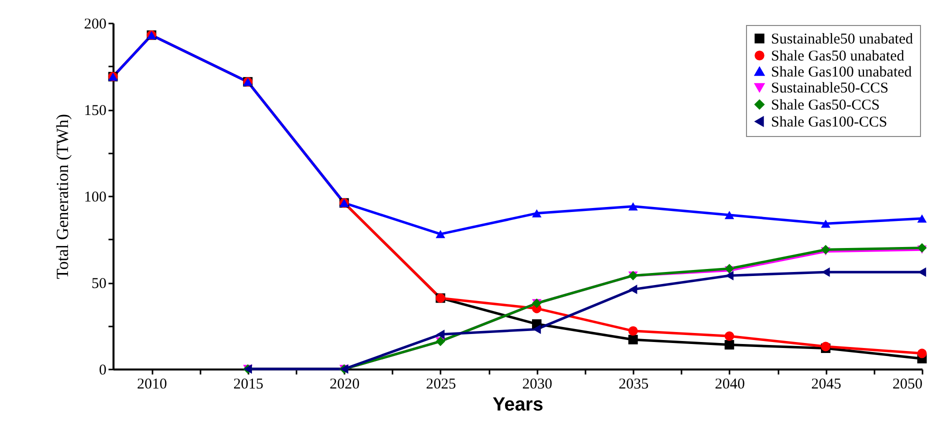 This screenshot has height=425, width=952. What do you see at coordinates (345, 384) in the screenshot?
I see `x-tick-label: 2020` at bounding box center [345, 384].